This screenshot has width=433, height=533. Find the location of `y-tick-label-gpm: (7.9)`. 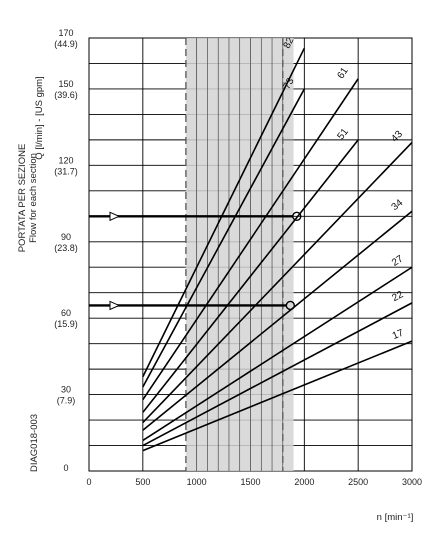

y-tick-label-gpm: (7.9) is located at coordinates (66, 401).